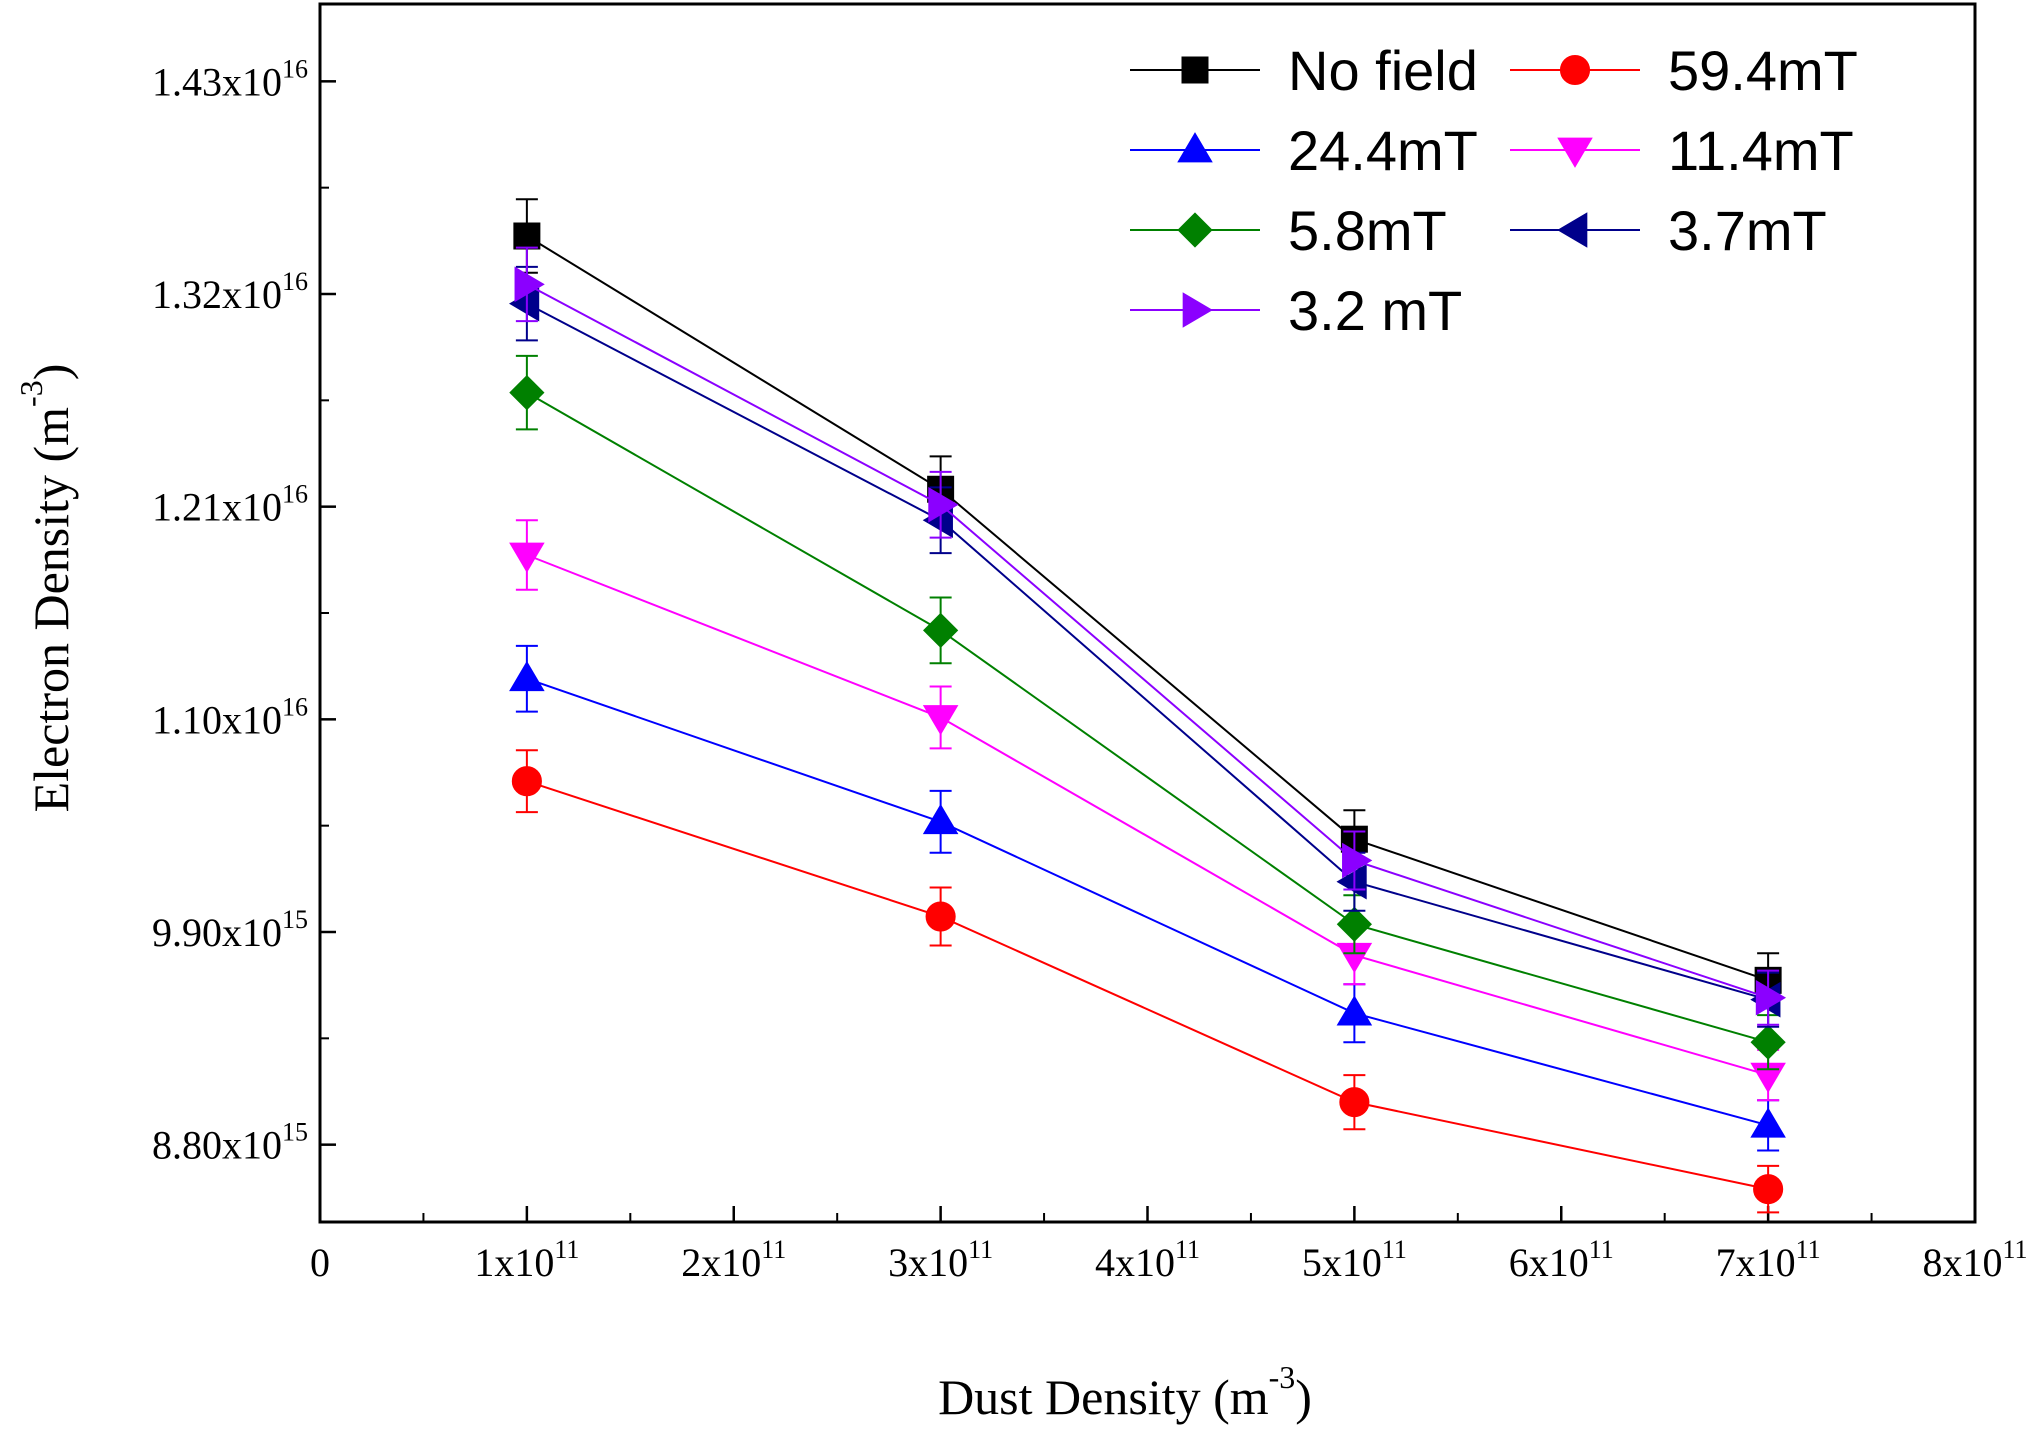  What do you see at coordinates (1768, 1260) in the screenshot?
I see `x-tick-label: 7x10¹¹` at bounding box center [1768, 1260].